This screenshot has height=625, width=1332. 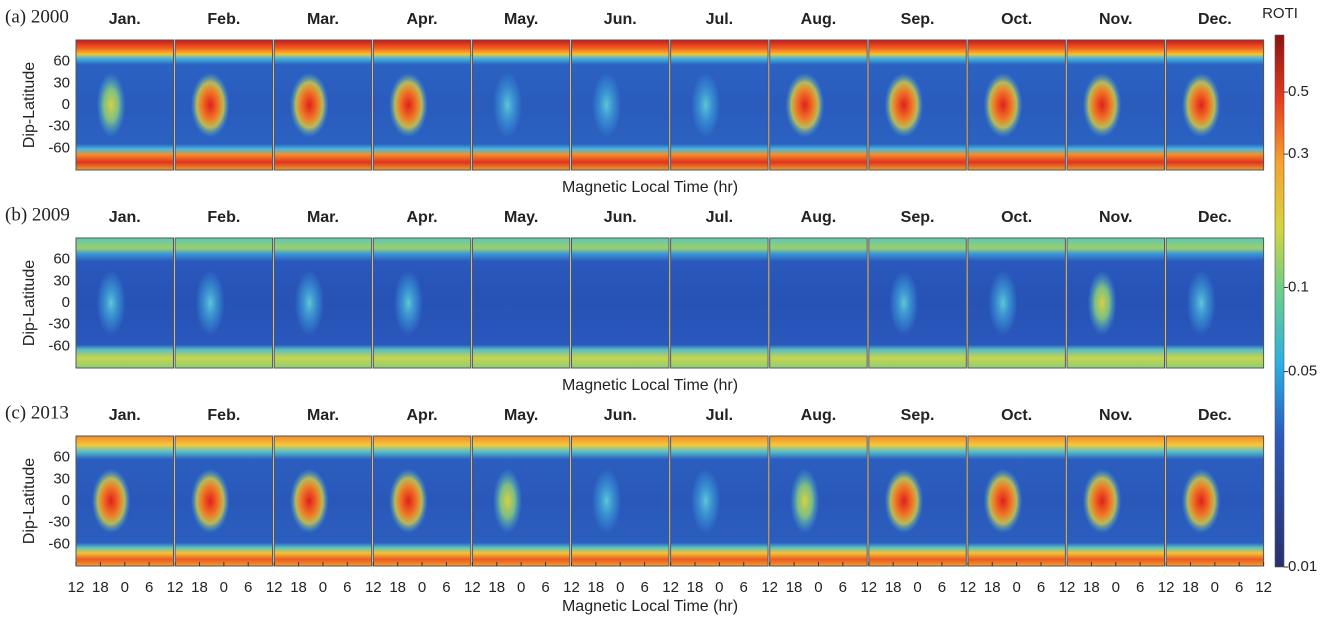 What do you see at coordinates (620, 19) in the screenshot?
I see `month-title: Jun.` at bounding box center [620, 19].